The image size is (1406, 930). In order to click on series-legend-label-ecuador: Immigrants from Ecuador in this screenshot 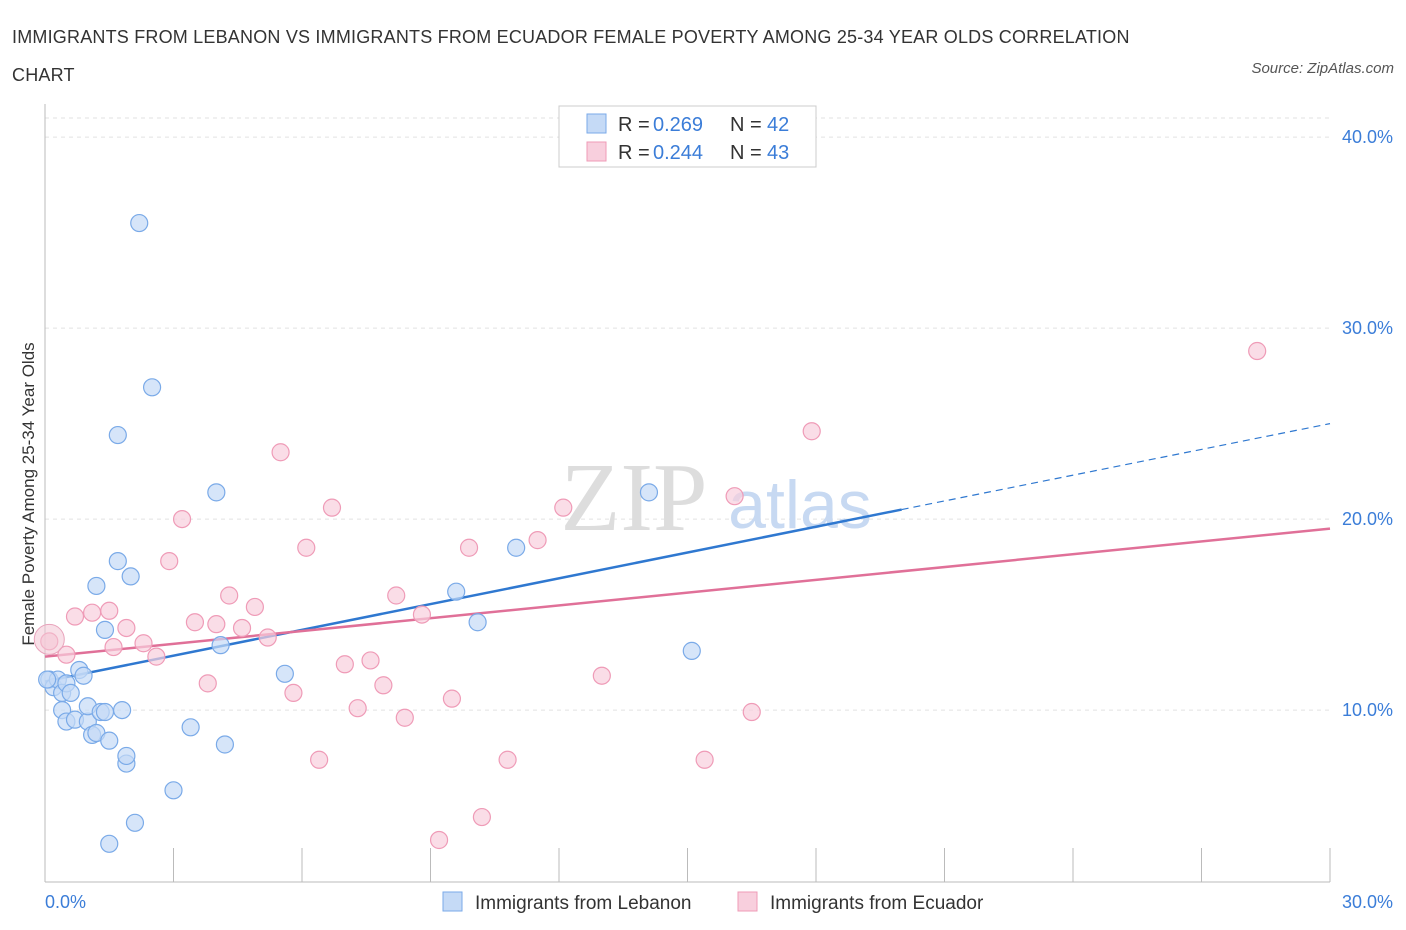, I will do `click(877, 903)`.